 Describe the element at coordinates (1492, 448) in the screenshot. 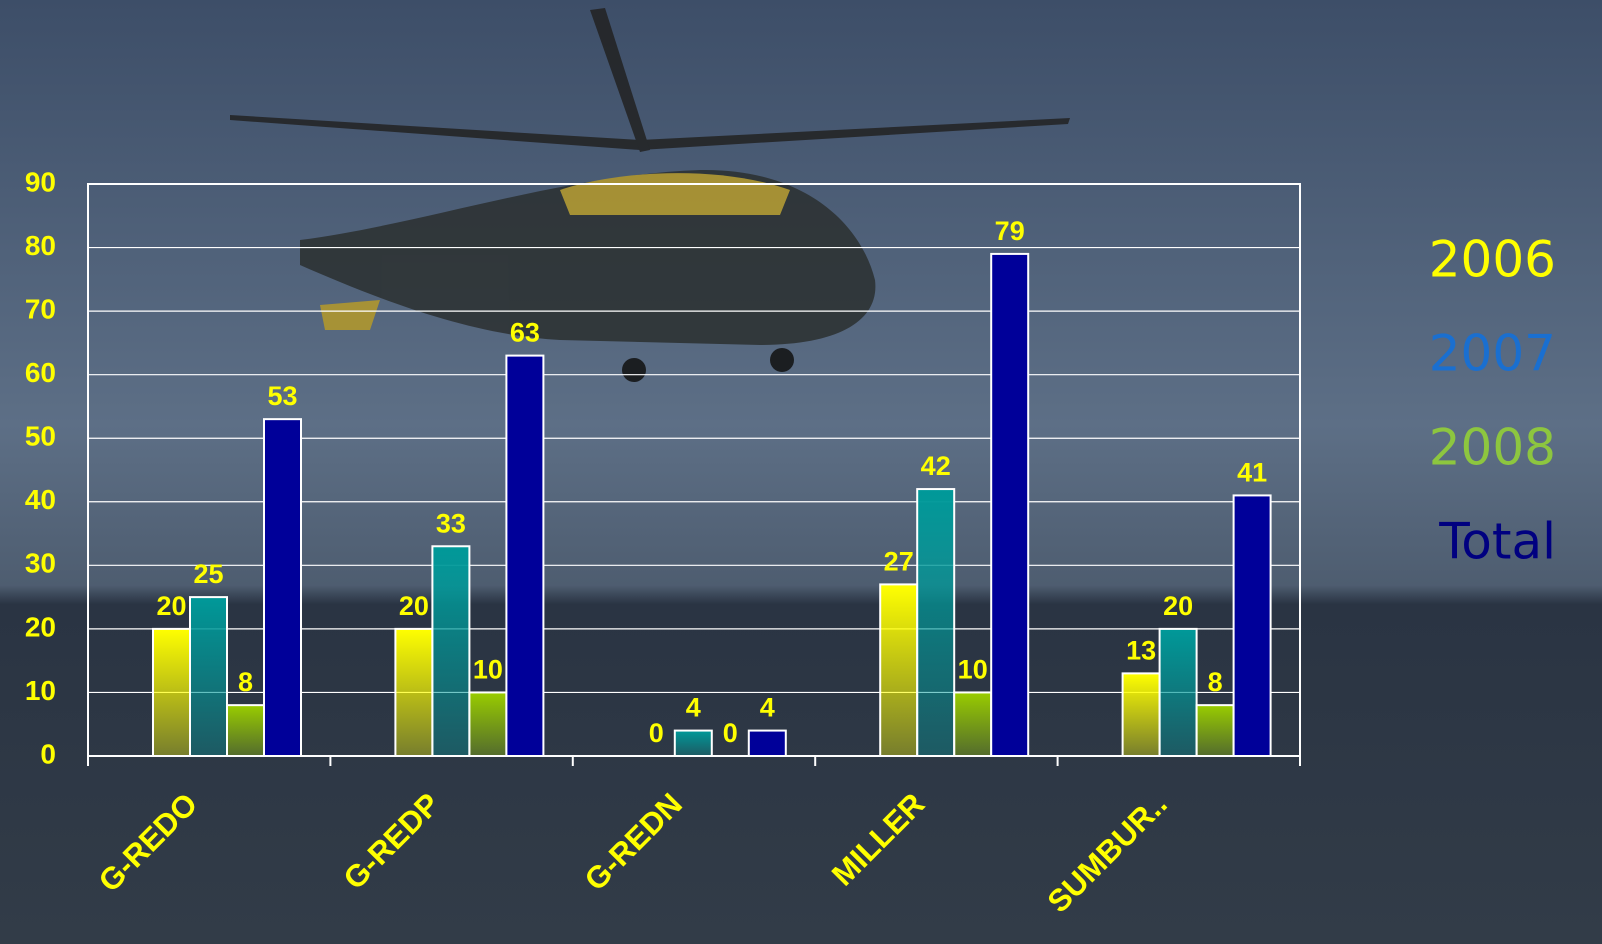

I see `legend-label: 2008` at that location.